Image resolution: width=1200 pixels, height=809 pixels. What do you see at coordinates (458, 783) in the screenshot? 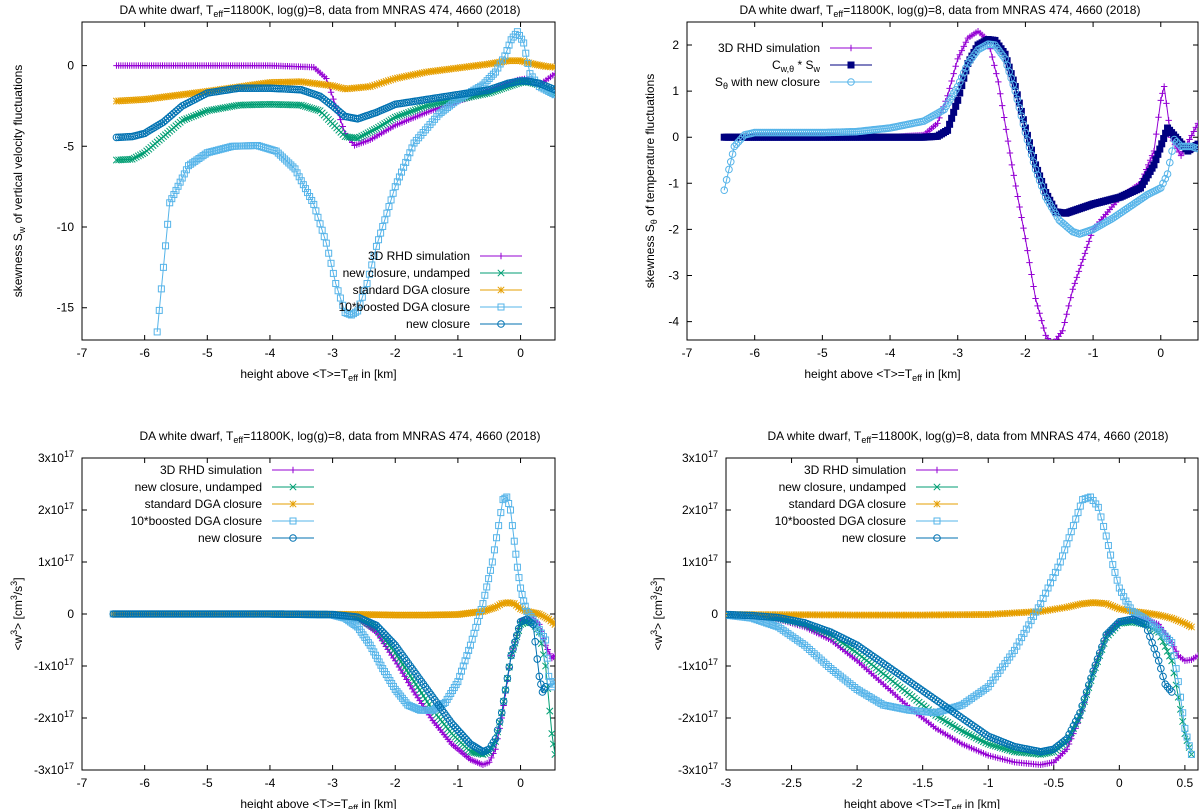
I see `x-tick-label: -1` at bounding box center [458, 783].